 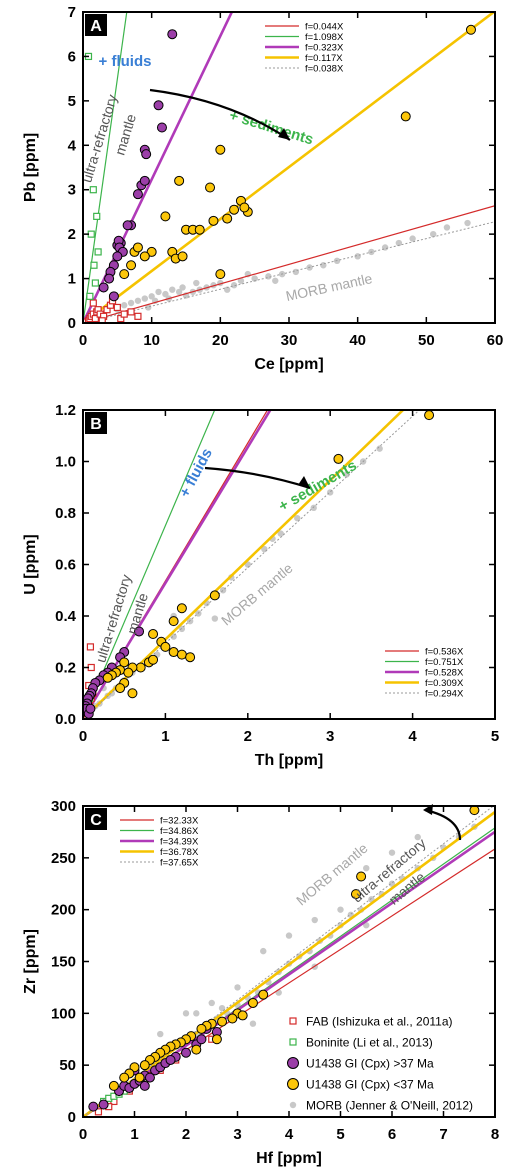 What do you see at coordinates (186, 1134) in the screenshot?
I see `x-tick-label: 2` at bounding box center [186, 1134].